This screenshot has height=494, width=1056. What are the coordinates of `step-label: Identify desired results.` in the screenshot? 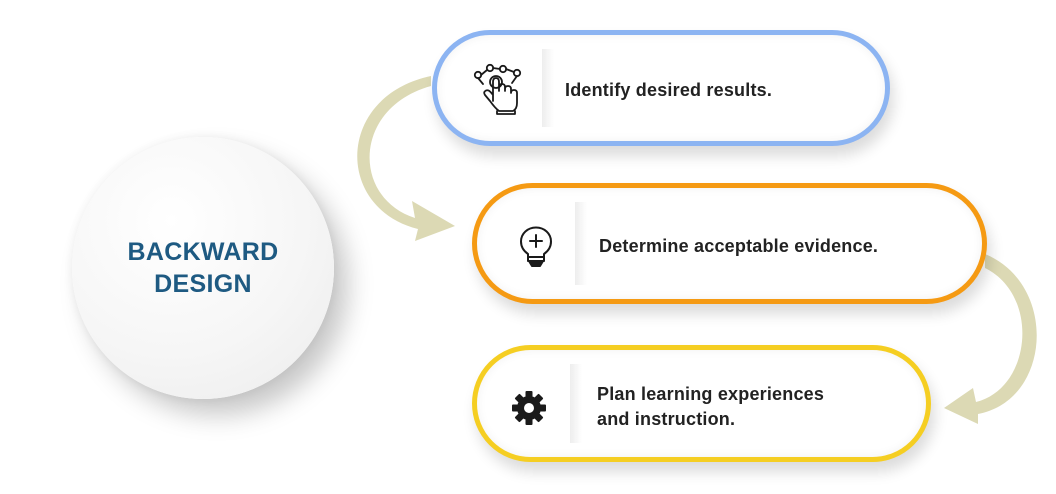 It's located at (668, 90).